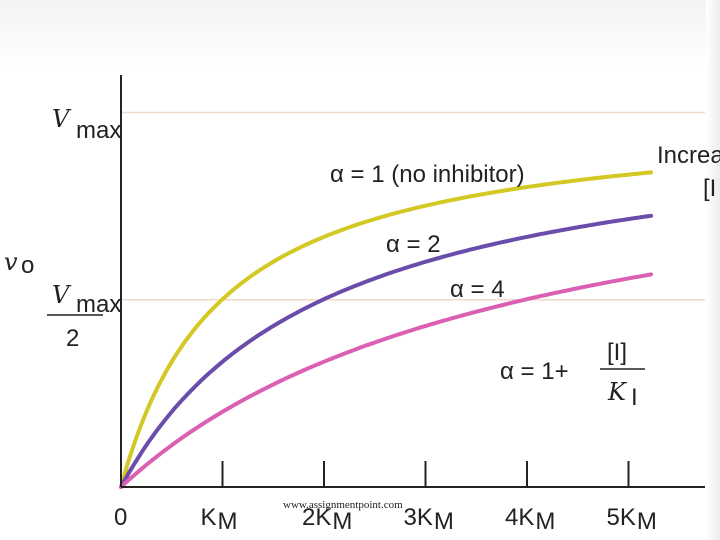  What do you see at coordinates (228, 521) in the screenshot?
I see `x-tick-subscript-1: M` at bounding box center [228, 521].